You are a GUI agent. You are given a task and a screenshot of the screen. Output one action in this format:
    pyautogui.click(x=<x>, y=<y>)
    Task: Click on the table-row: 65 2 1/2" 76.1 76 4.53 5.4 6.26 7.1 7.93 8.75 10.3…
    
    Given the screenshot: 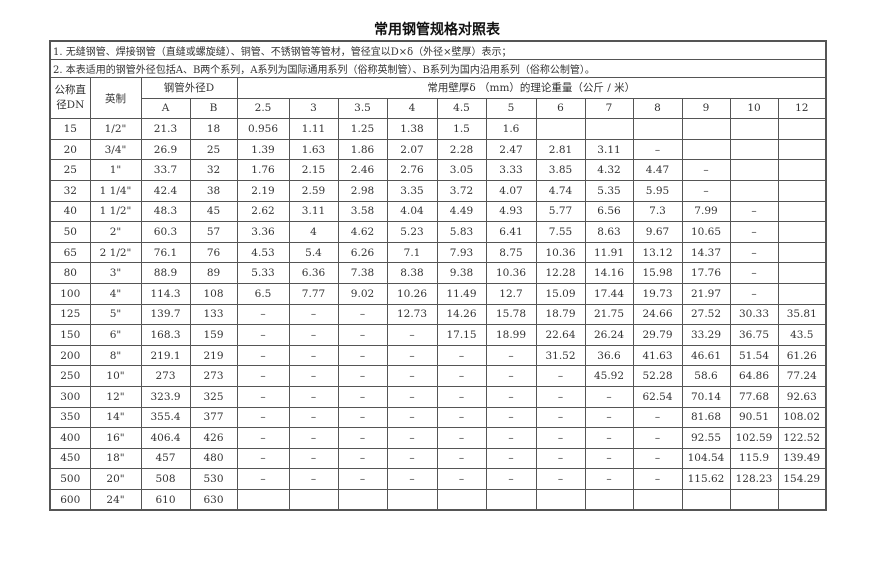 What is the action you would take?
    pyautogui.click(x=438, y=252)
    